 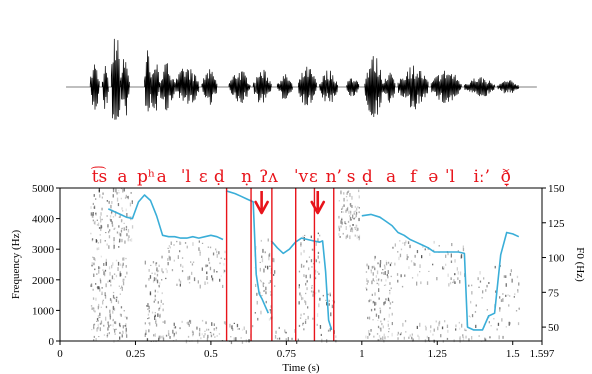 I want to click on y2-axis-label: F0 (Hz), so click(x=580, y=264).